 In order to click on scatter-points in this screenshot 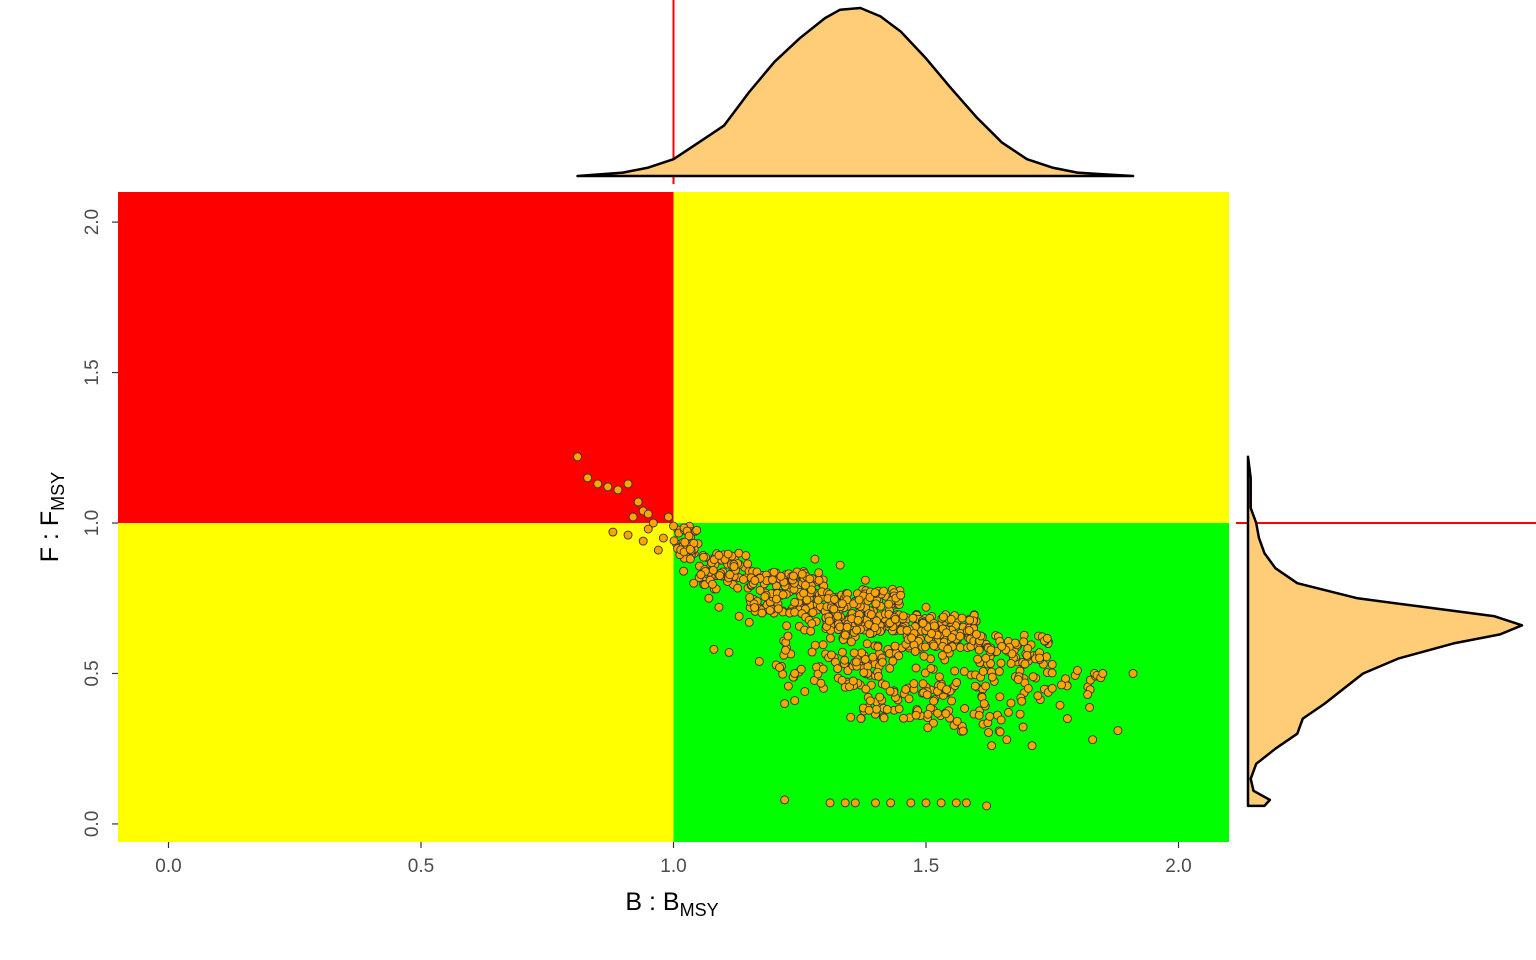, I will do `click(855, 631)`.